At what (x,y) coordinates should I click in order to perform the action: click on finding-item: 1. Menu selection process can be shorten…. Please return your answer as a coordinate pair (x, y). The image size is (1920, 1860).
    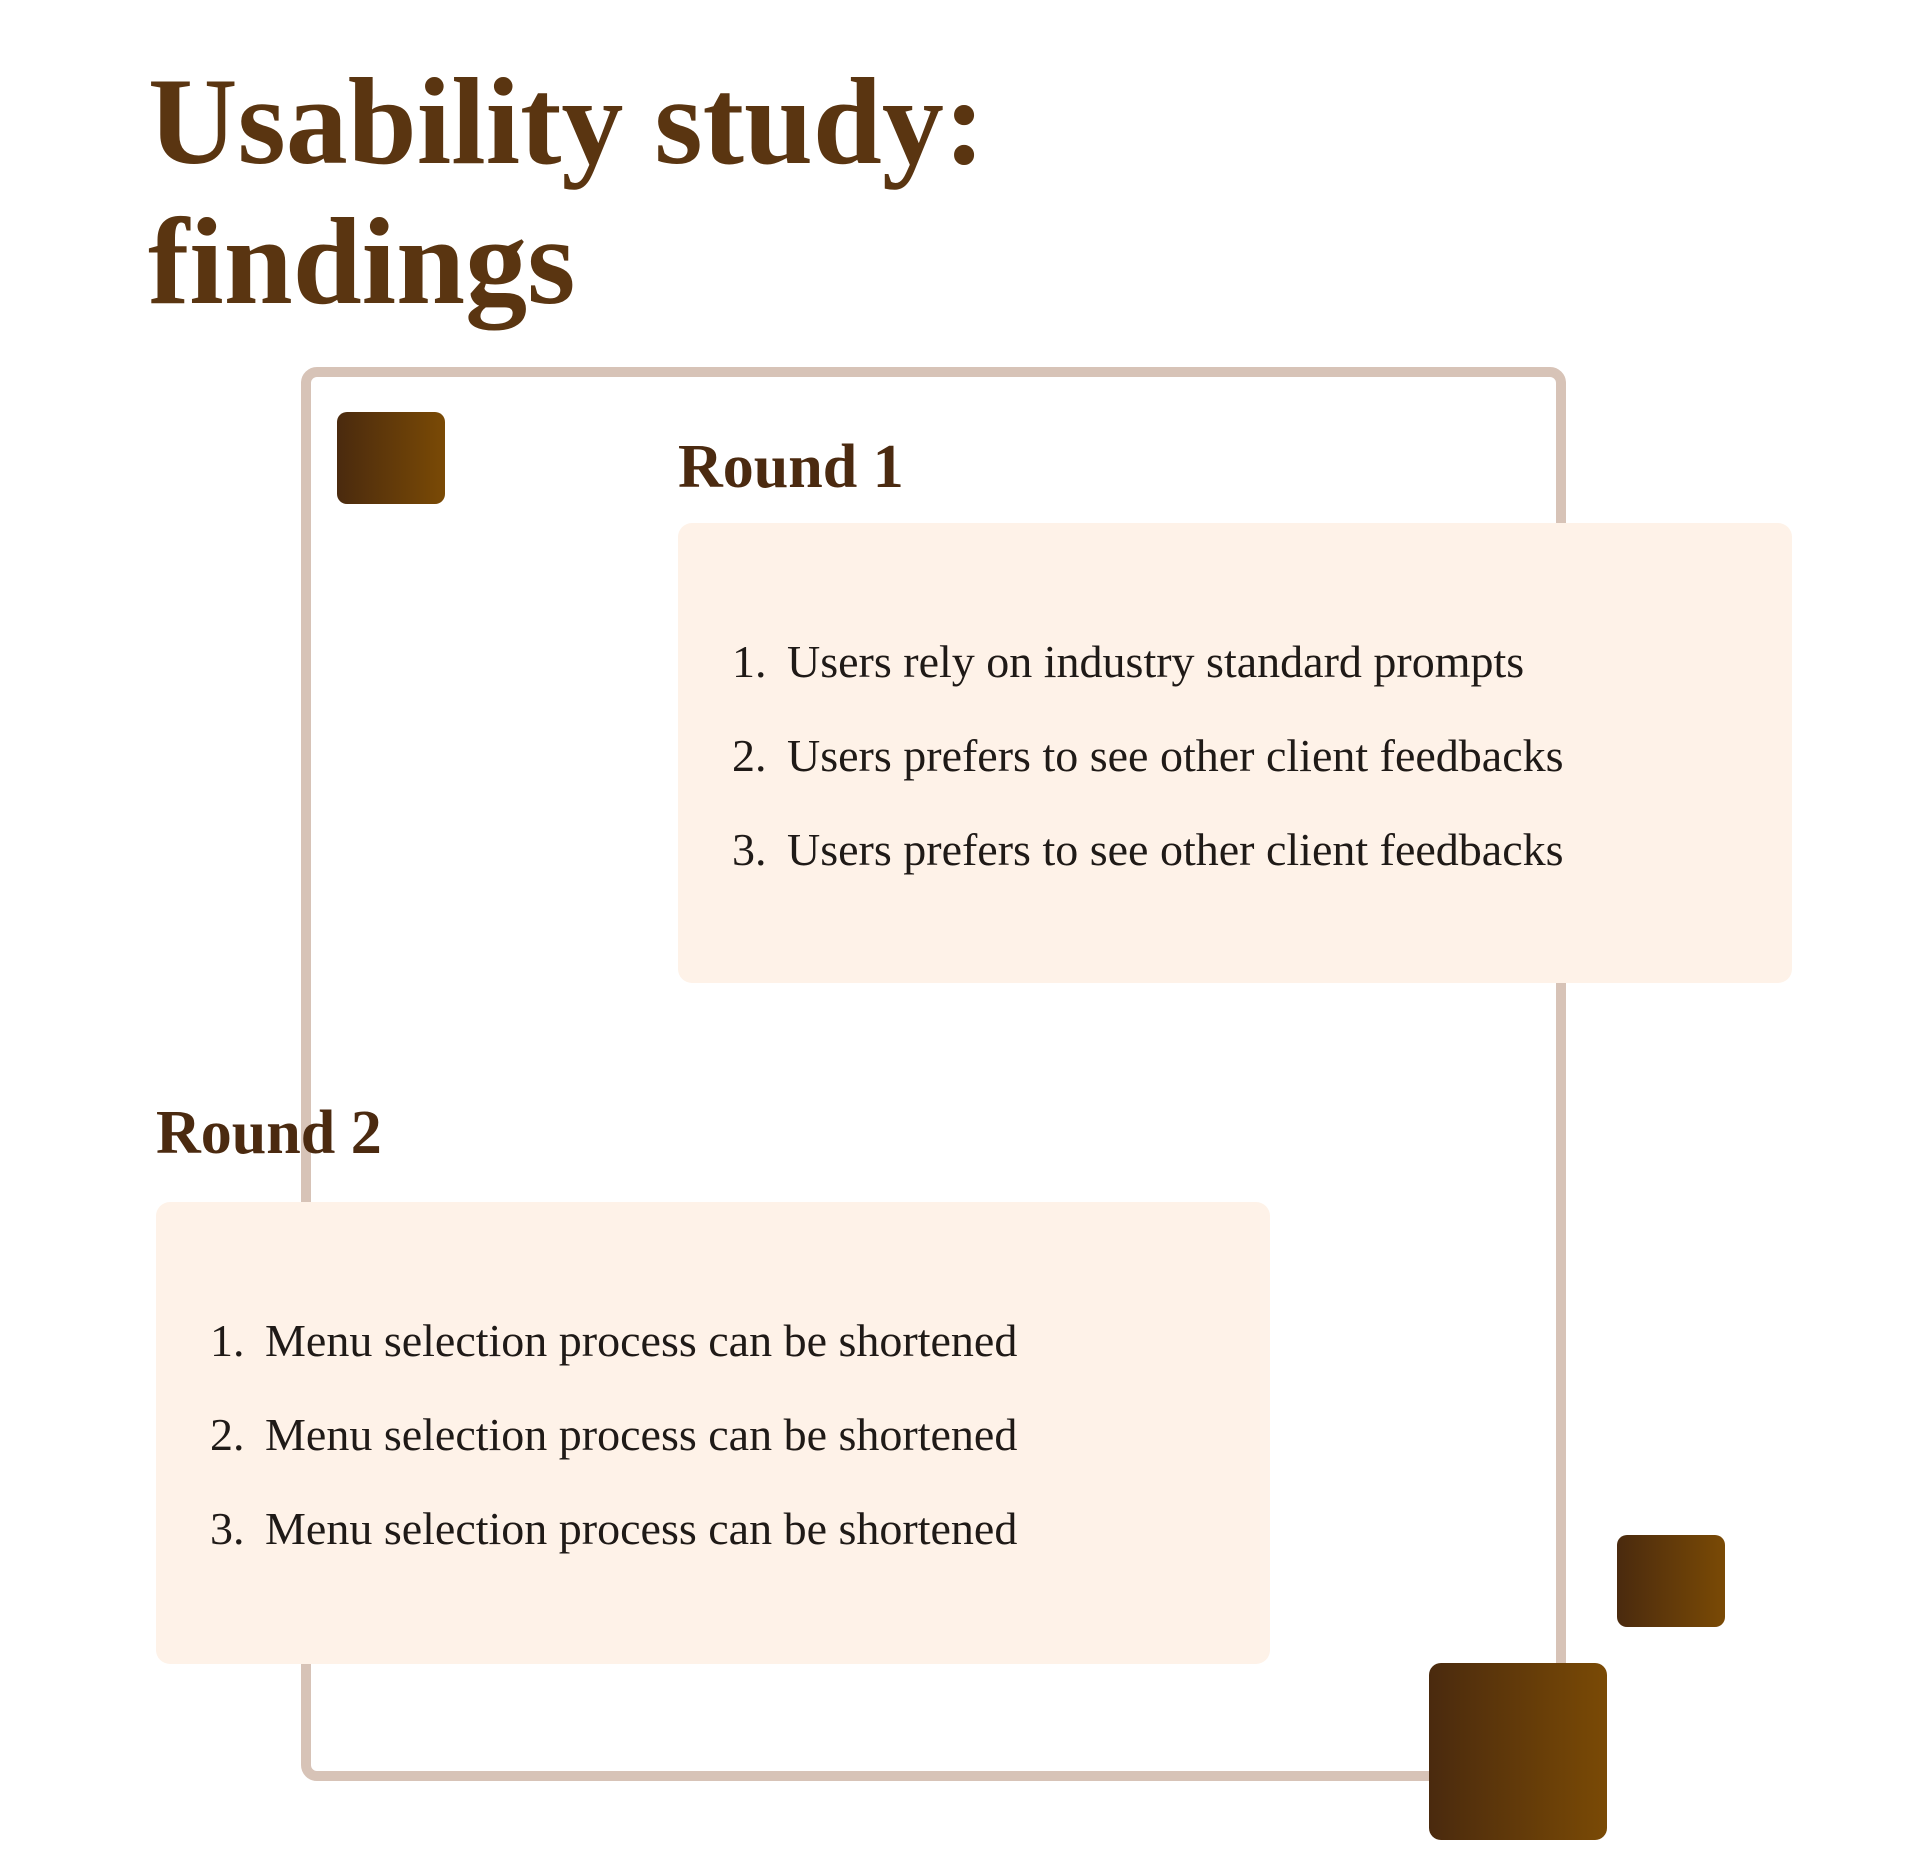
    Looking at the image, I should click on (740, 1341).